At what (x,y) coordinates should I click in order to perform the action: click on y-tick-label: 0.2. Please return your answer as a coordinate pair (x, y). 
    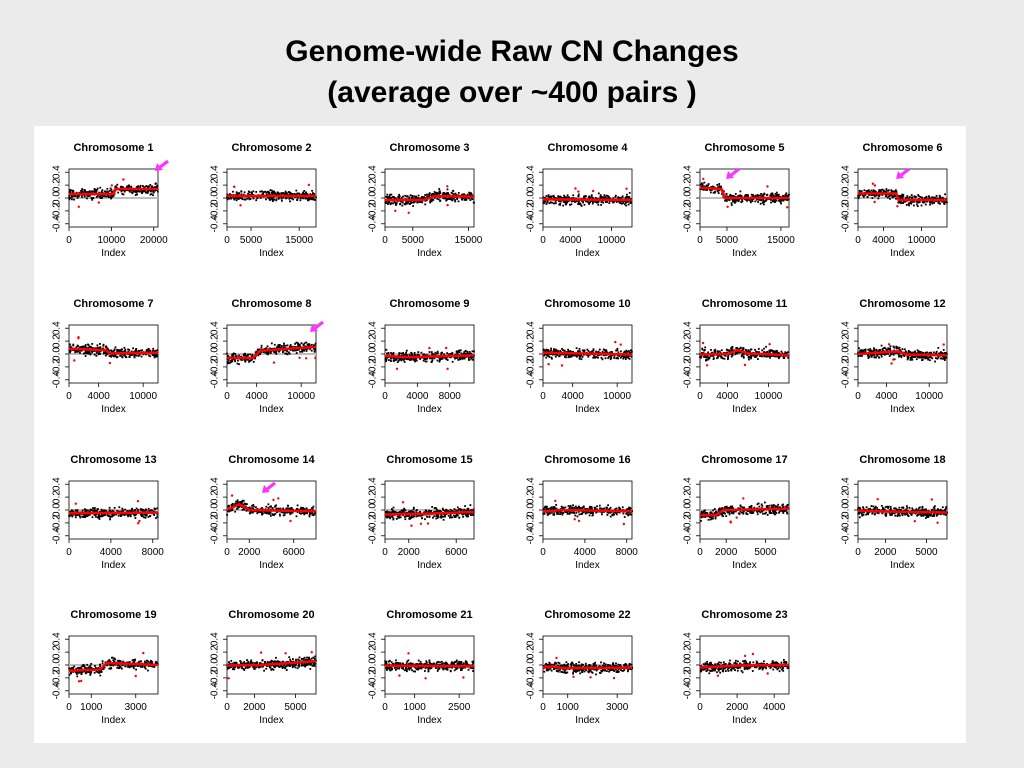
    Looking at the image, I should click on (846, 341).